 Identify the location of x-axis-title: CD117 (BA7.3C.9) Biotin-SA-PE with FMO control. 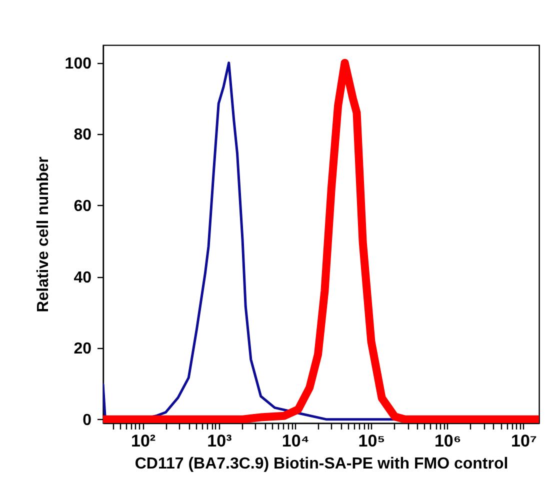
(321, 464).